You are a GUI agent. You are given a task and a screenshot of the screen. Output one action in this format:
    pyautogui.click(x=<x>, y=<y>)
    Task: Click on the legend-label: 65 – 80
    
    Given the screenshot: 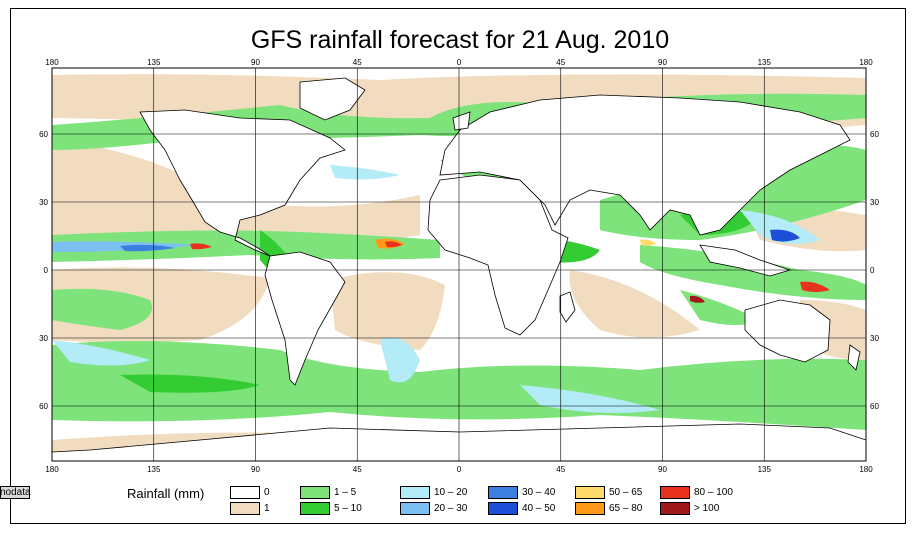 What is the action you would take?
    pyautogui.click(x=626, y=508)
    